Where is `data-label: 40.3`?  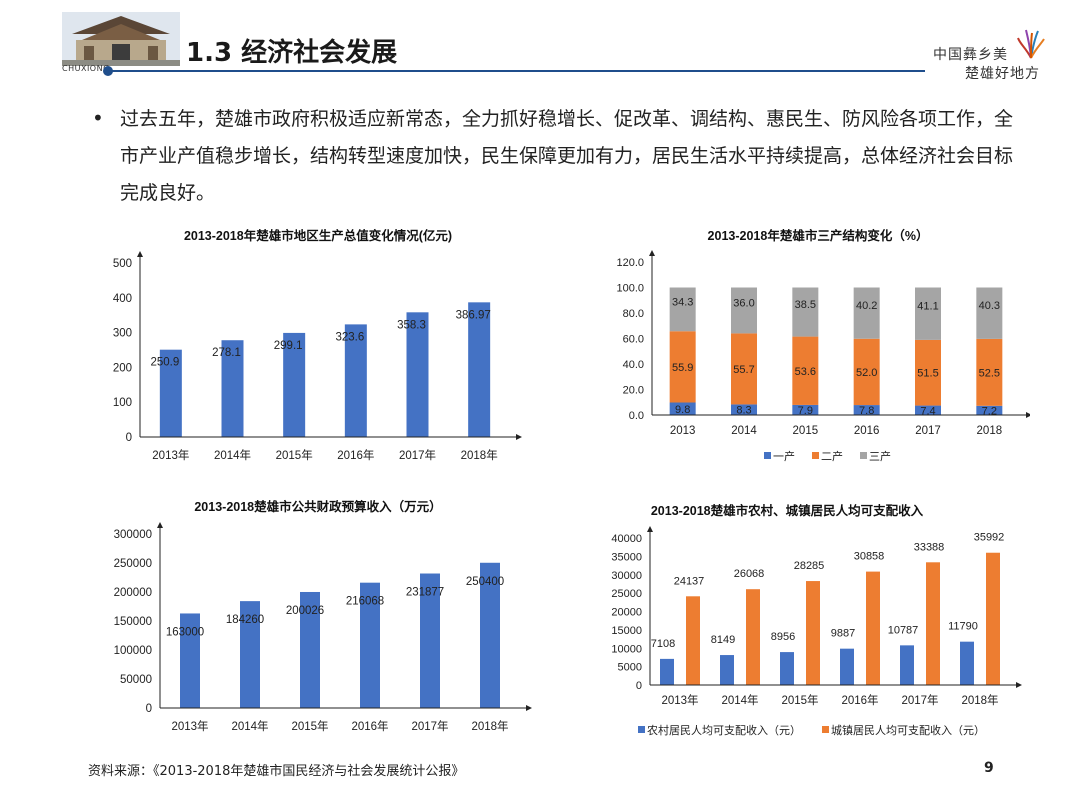 data-label: 40.3 is located at coordinates (989, 306).